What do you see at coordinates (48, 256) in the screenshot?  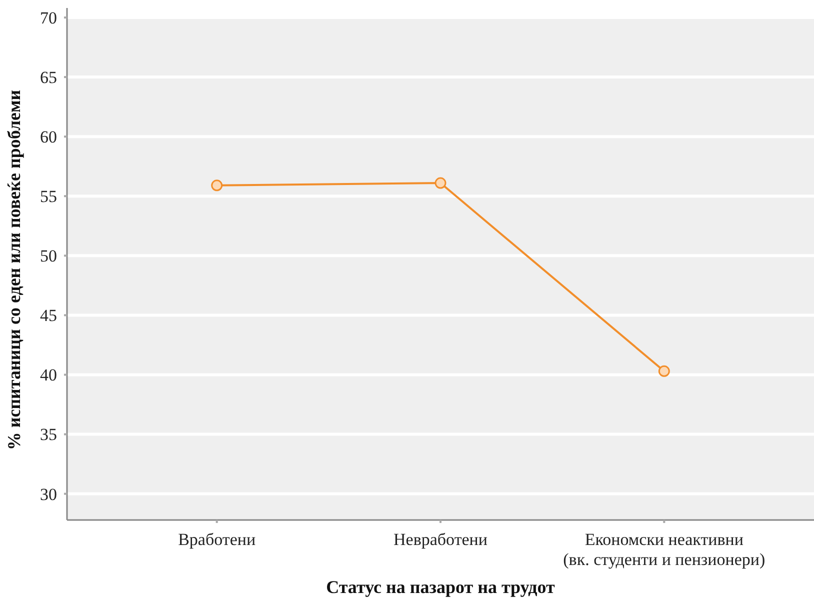 I see `y-tick-label: 50` at bounding box center [48, 256].